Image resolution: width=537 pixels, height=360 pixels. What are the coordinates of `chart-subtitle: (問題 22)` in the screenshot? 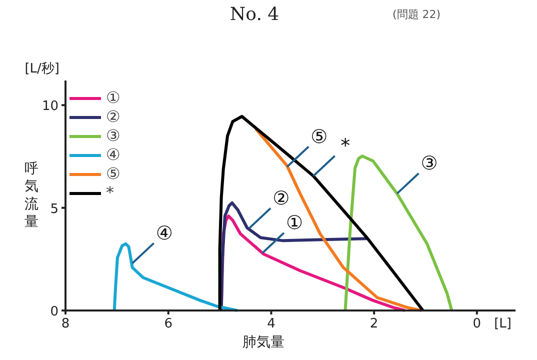 It's located at (416, 14).